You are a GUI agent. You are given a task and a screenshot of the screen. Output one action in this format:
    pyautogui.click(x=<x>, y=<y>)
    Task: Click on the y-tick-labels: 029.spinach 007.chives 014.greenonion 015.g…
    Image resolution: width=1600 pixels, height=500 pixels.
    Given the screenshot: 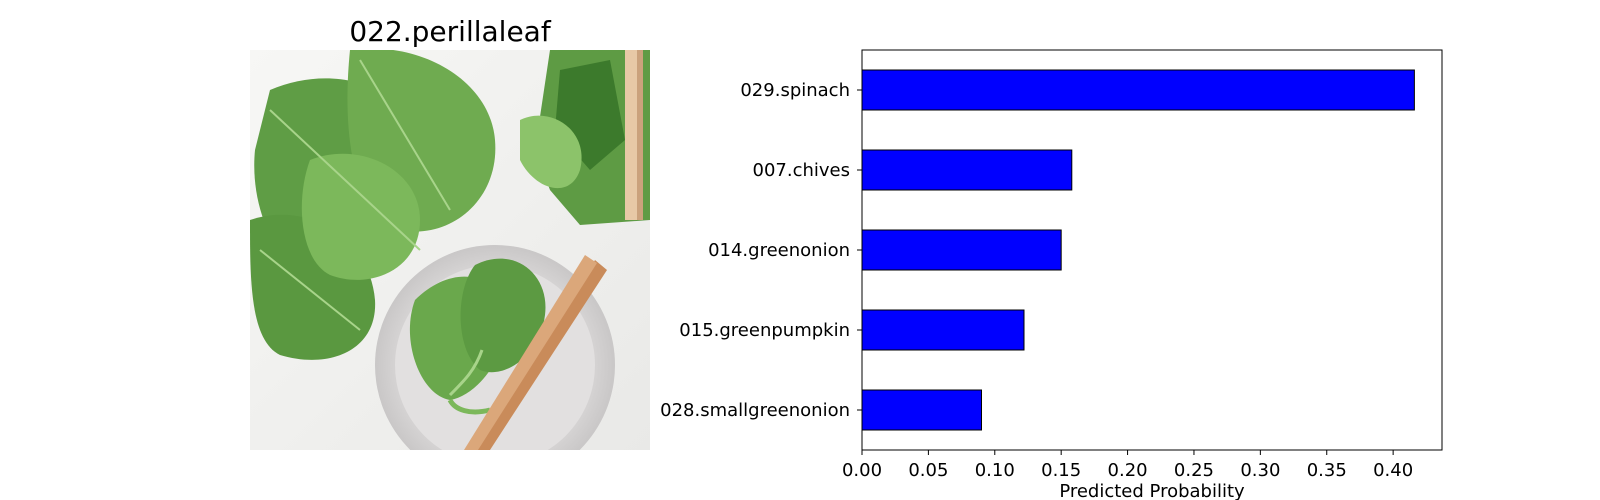 What is the action you would take?
    pyautogui.click(x=761, y=250)
    